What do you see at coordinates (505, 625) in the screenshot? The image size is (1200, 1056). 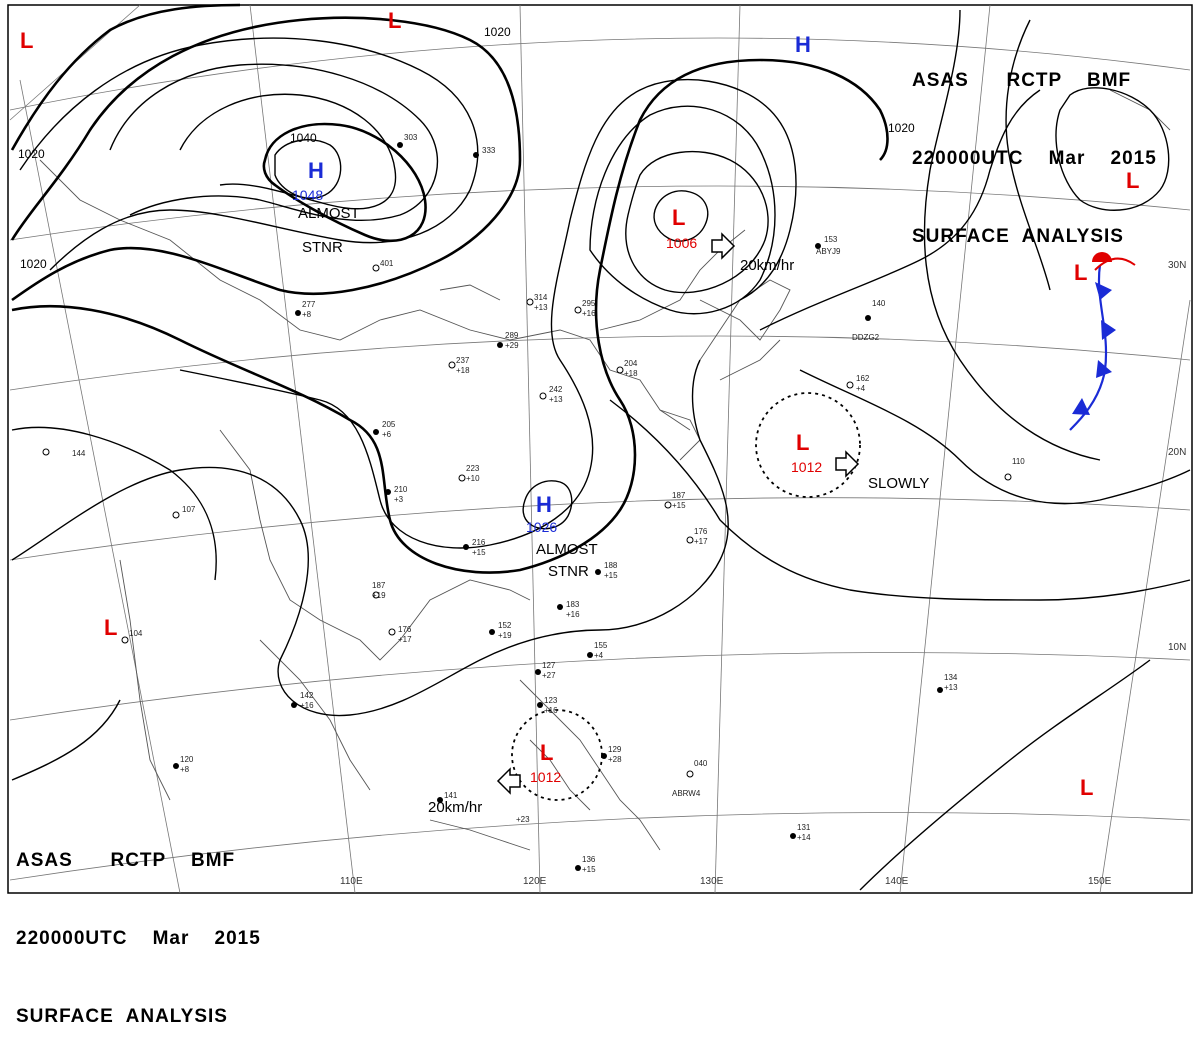 I see `svg-text: 152` at bounding box center [505, 625].